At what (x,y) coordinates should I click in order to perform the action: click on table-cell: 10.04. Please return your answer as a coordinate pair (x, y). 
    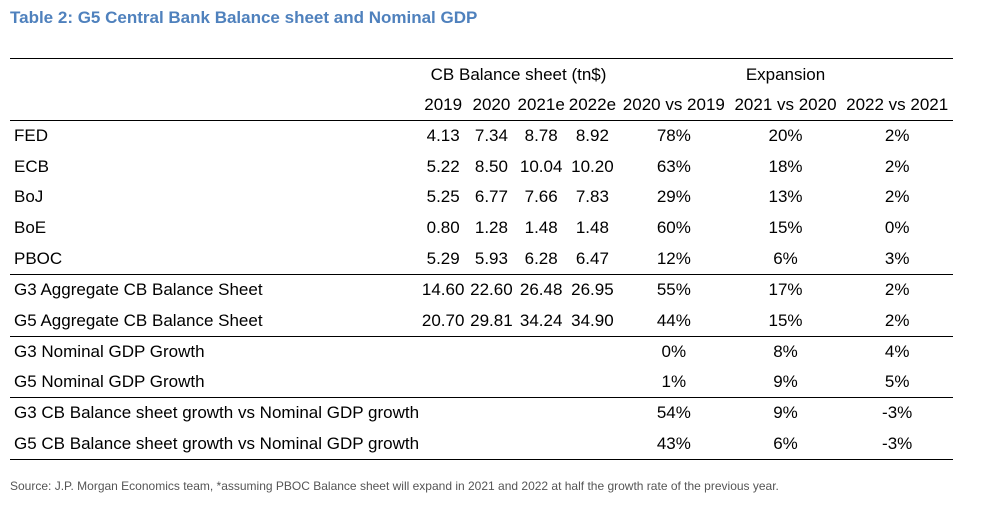
    Looking at the image, I should click on (541, 166).